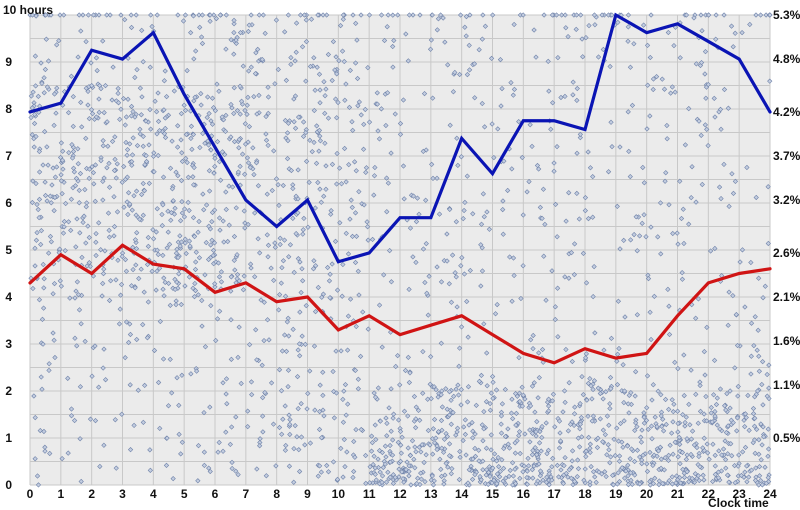 This screenshot has width=800, height=510. Describe the element at coordinates (122, 494) in the screenshot. I see `x-tick-label: 3` at that location.